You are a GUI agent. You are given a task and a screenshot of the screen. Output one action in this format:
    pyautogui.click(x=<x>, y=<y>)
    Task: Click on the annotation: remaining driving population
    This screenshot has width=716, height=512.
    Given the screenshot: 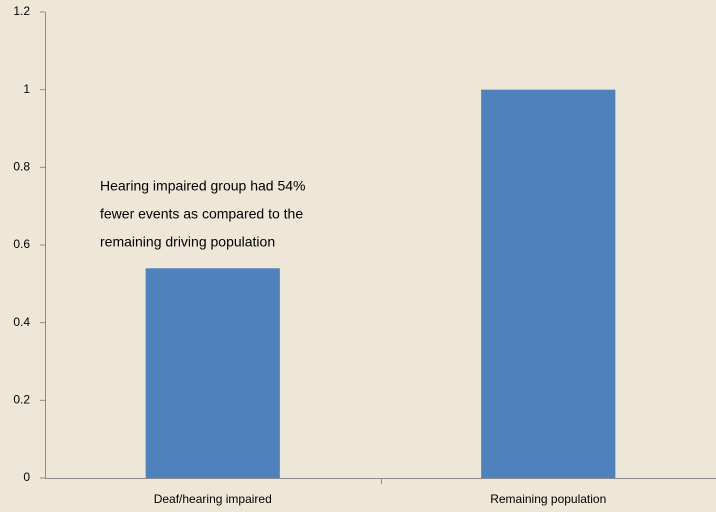 What is the action you would take?
    pyautogui.click(x=187, y=242)
    